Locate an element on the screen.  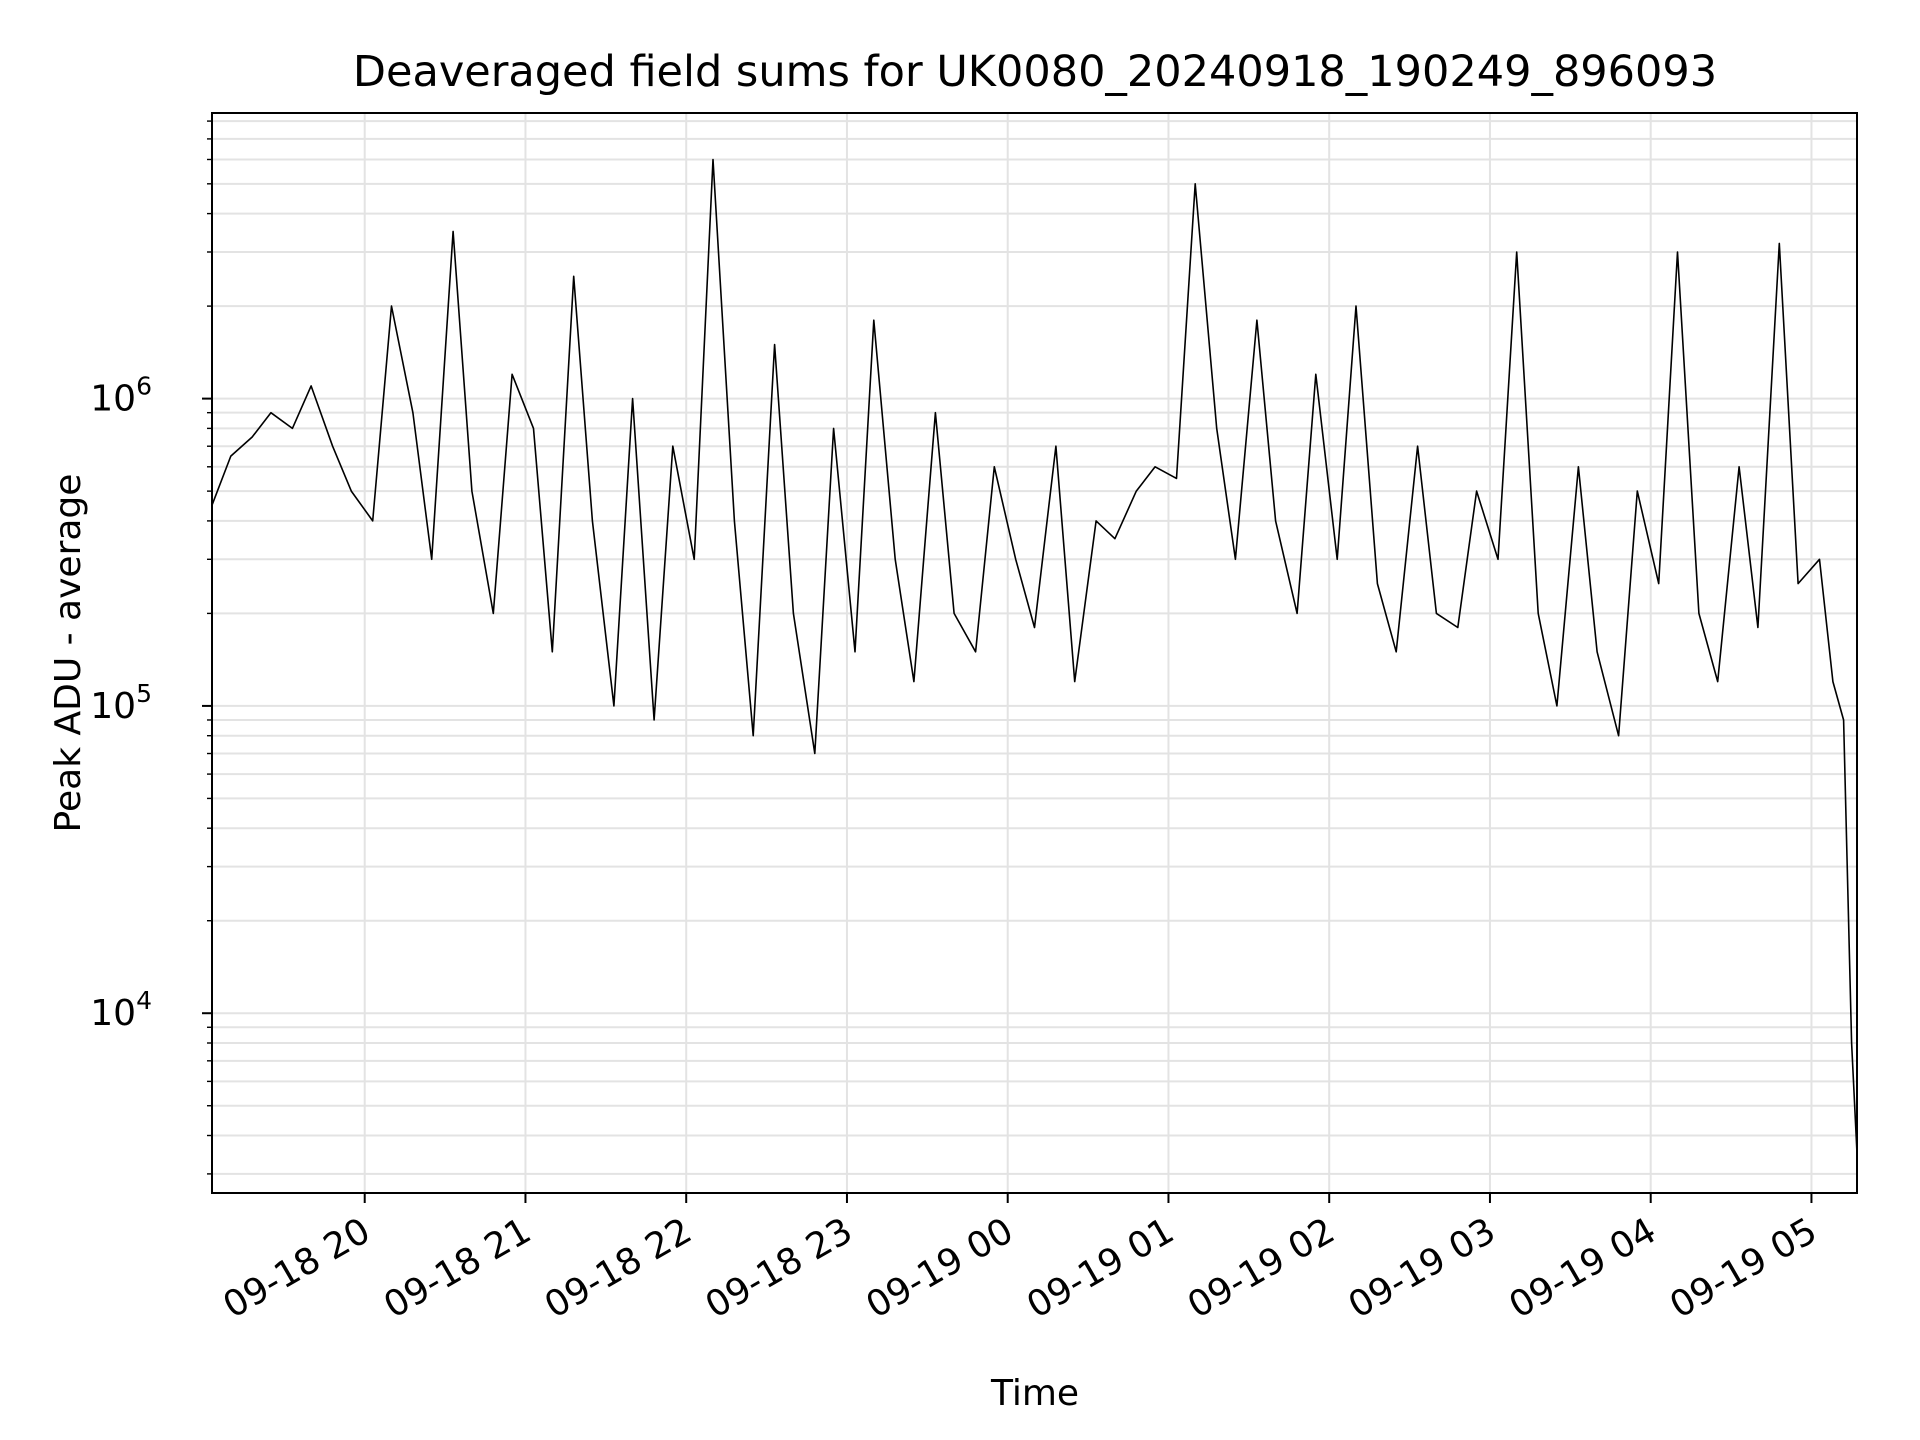
y-tick-label: 10⁶ is located at coordinates (121, 396).